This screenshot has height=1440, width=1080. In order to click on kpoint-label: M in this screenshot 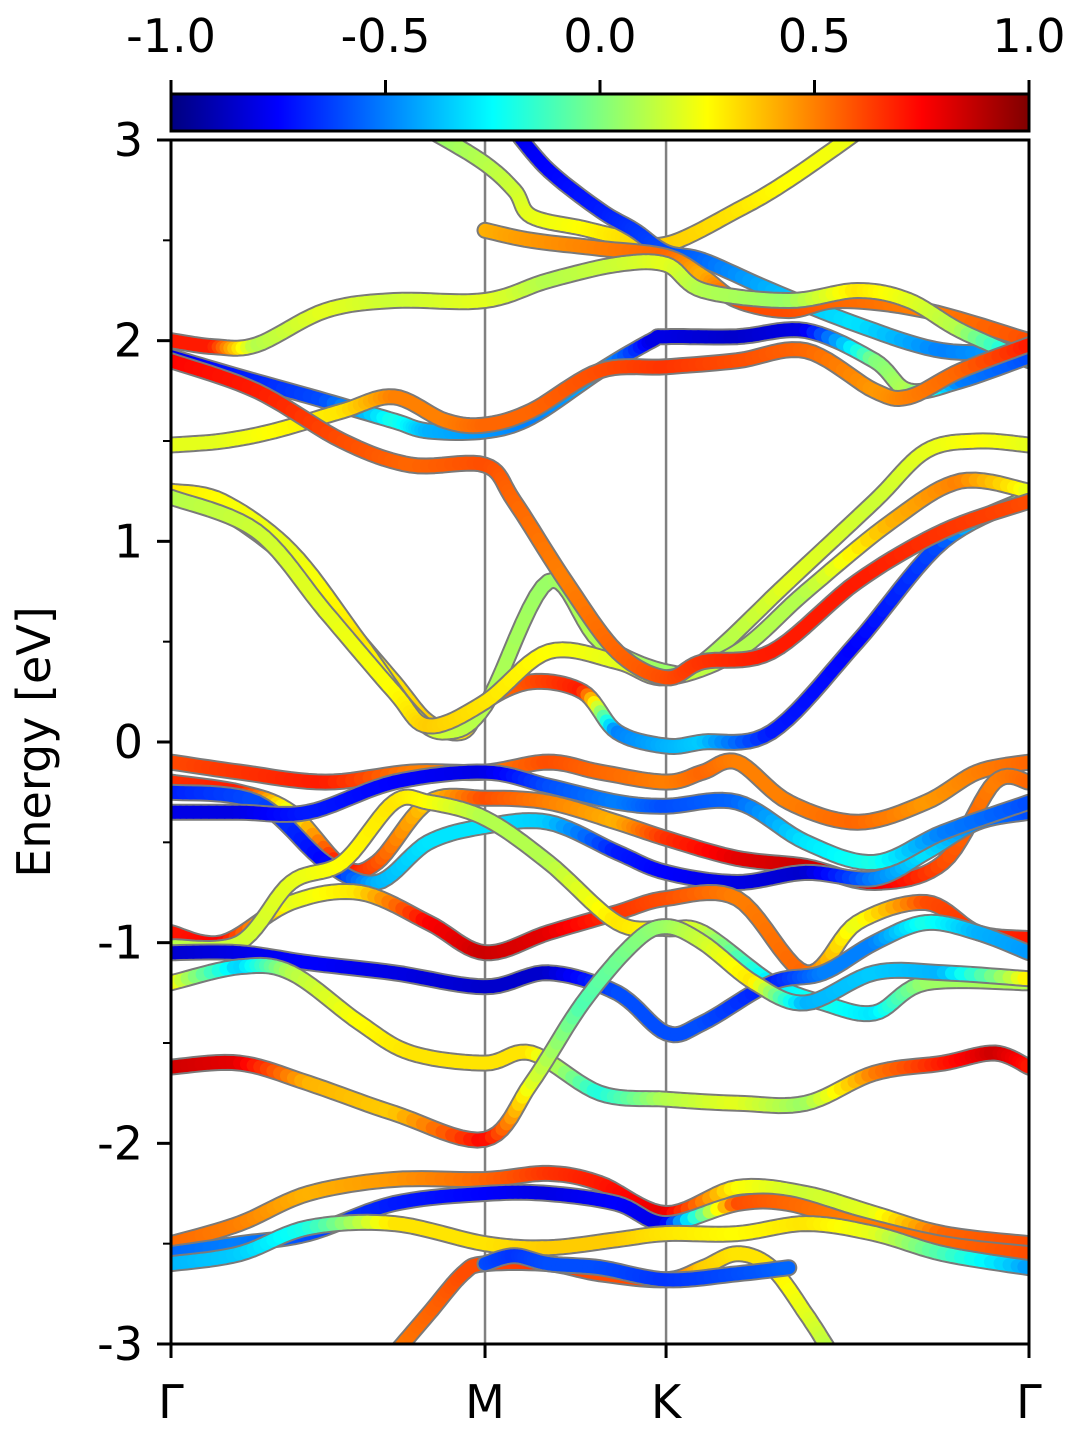, I will do `click(485, 1402)`.